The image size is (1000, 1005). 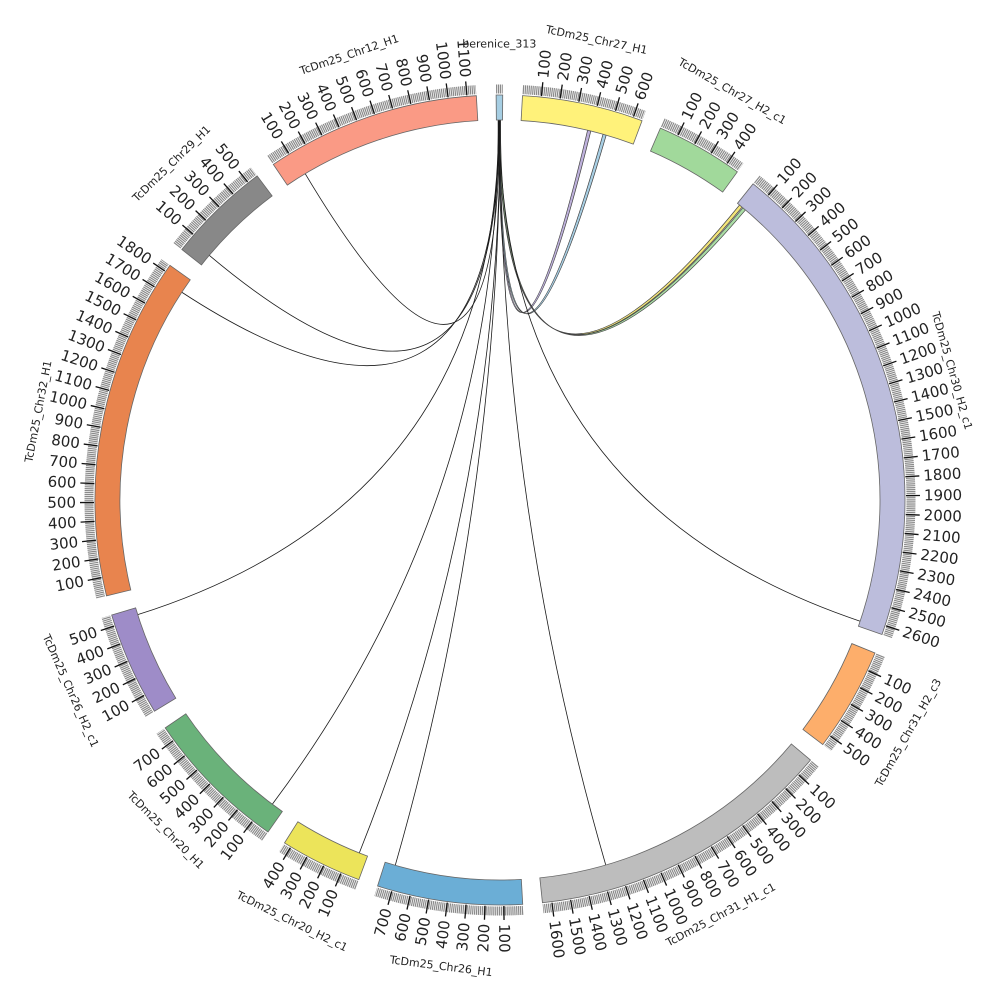 I want to click on tick-label: 2100, so click(x=942, y=536).